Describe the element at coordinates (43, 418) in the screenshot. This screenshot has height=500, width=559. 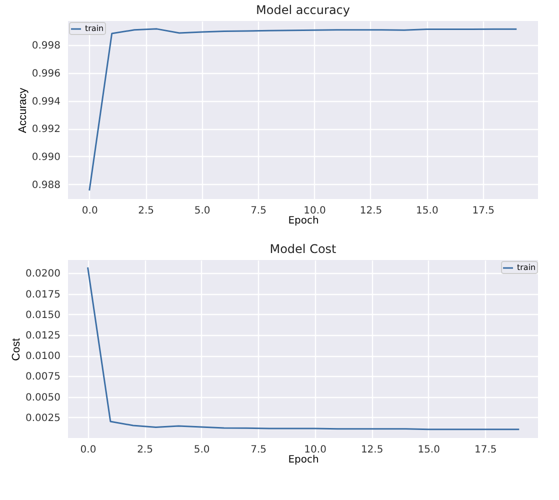
I see `y-tick-label: 0.0025` at that location.